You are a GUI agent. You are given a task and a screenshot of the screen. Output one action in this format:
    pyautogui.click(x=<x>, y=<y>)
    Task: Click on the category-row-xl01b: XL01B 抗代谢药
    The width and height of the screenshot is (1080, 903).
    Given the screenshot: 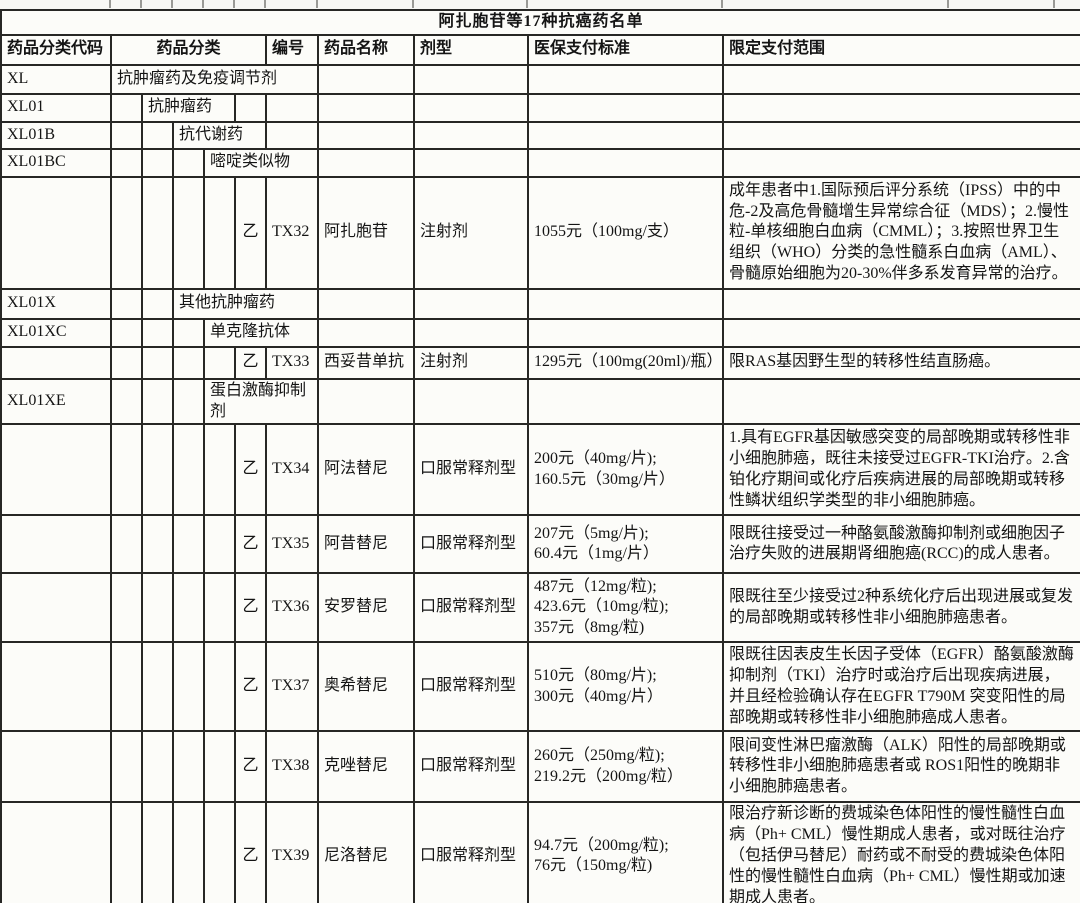 What is the action you would take?
    pyautogui.click(x=540, y=135)
    